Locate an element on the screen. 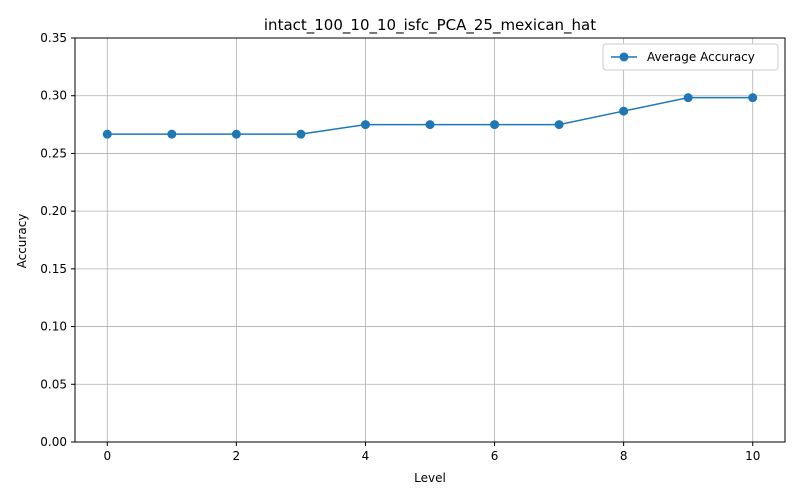  legend: Average Accuracy is located at coordinates (690, 57).